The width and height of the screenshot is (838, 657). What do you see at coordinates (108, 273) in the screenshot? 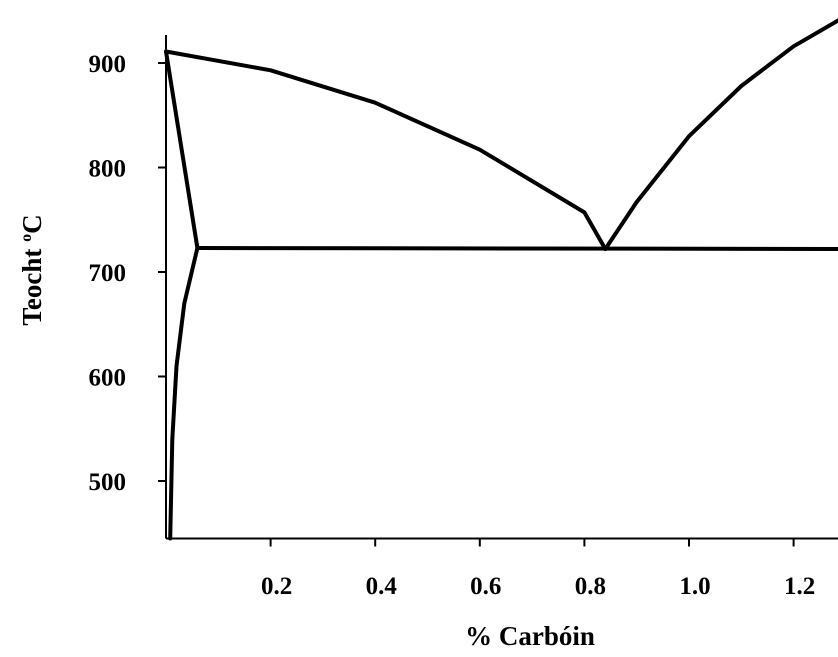
I see `y-tick-label: 700` at bounding box center [108, 273].